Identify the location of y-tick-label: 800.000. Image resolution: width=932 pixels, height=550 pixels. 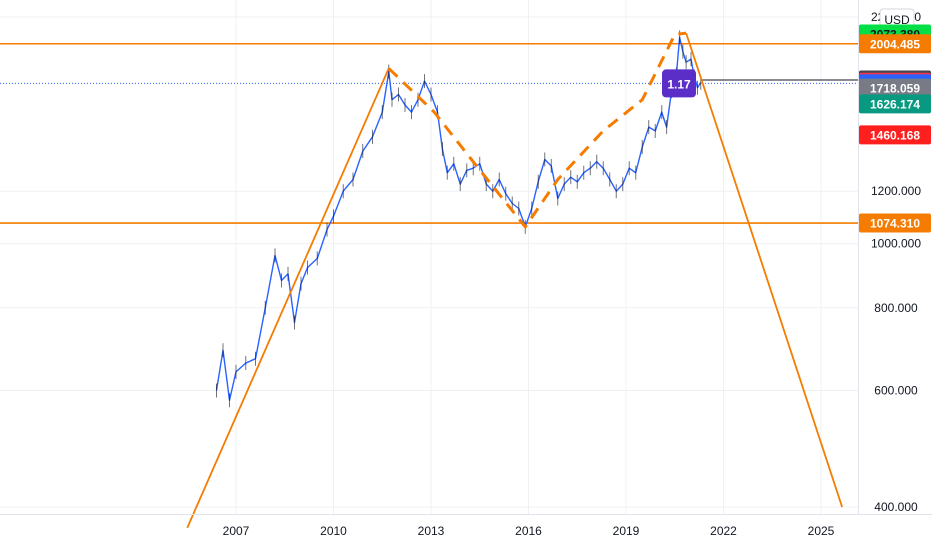
(896, 308).